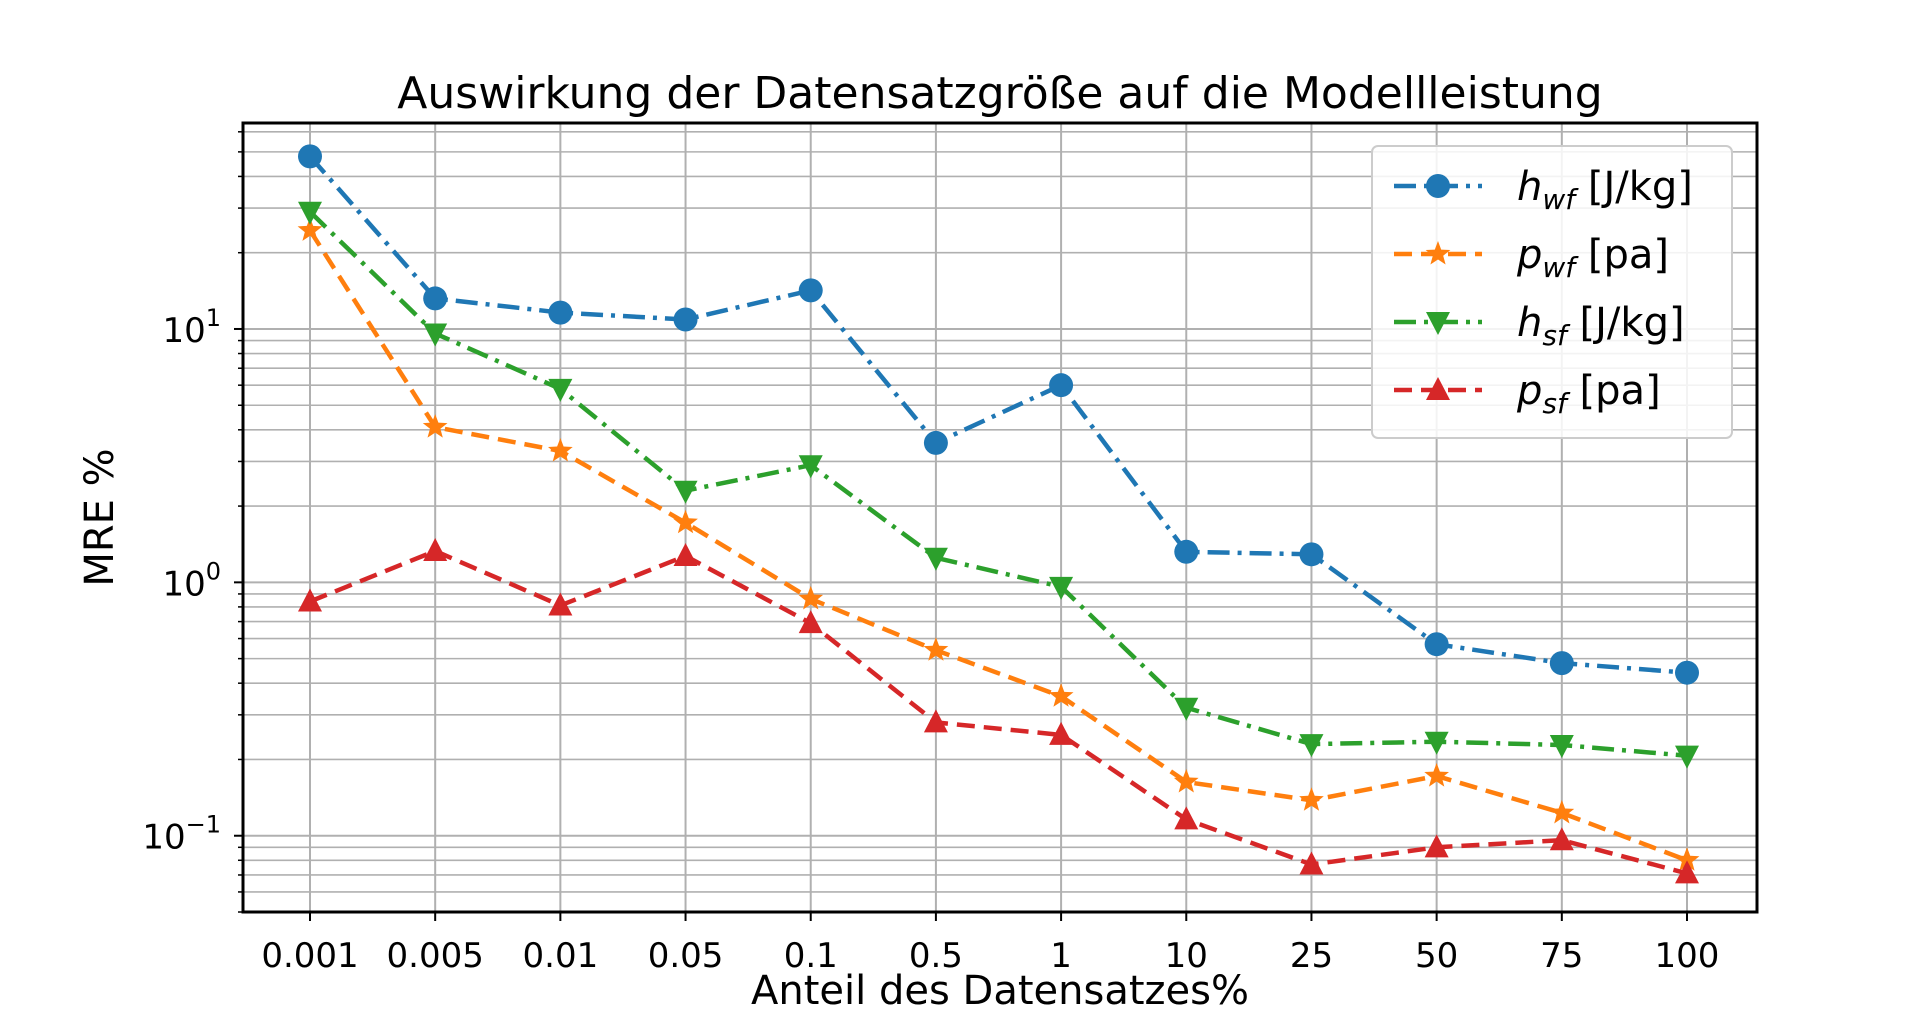  Describe the element at coordinates (191, 580) in the screenshot. I see `y-tick-label: 10⁰` at that location.